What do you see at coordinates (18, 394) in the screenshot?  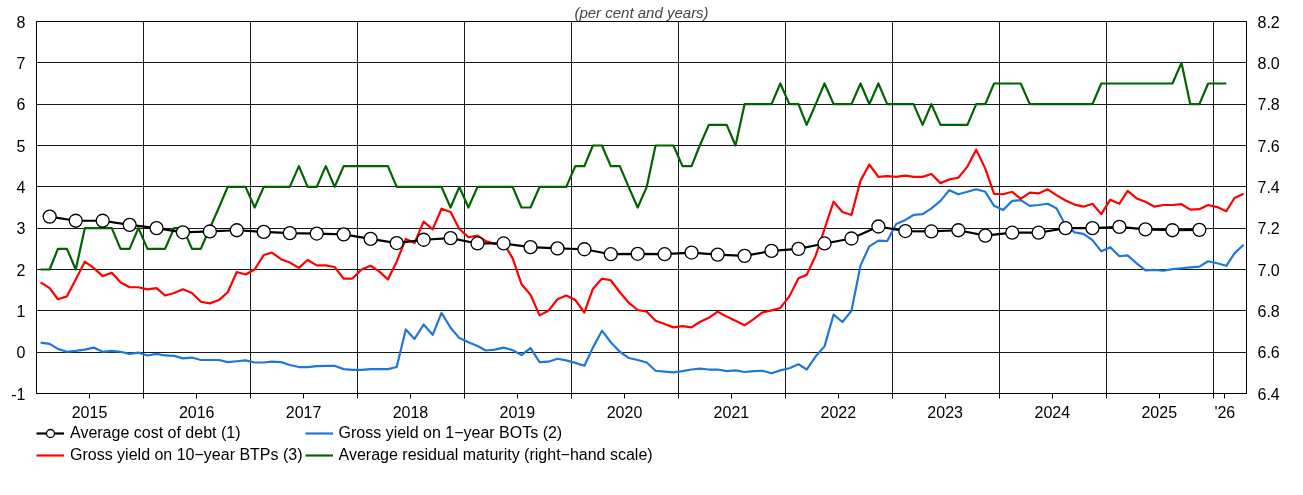 I see `y-tick-label: -1` at bounding box center [18, 394].